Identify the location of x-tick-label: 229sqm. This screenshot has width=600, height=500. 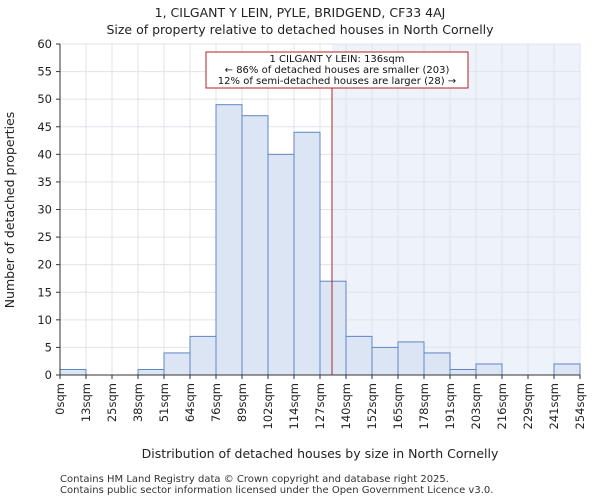
(528, 406).